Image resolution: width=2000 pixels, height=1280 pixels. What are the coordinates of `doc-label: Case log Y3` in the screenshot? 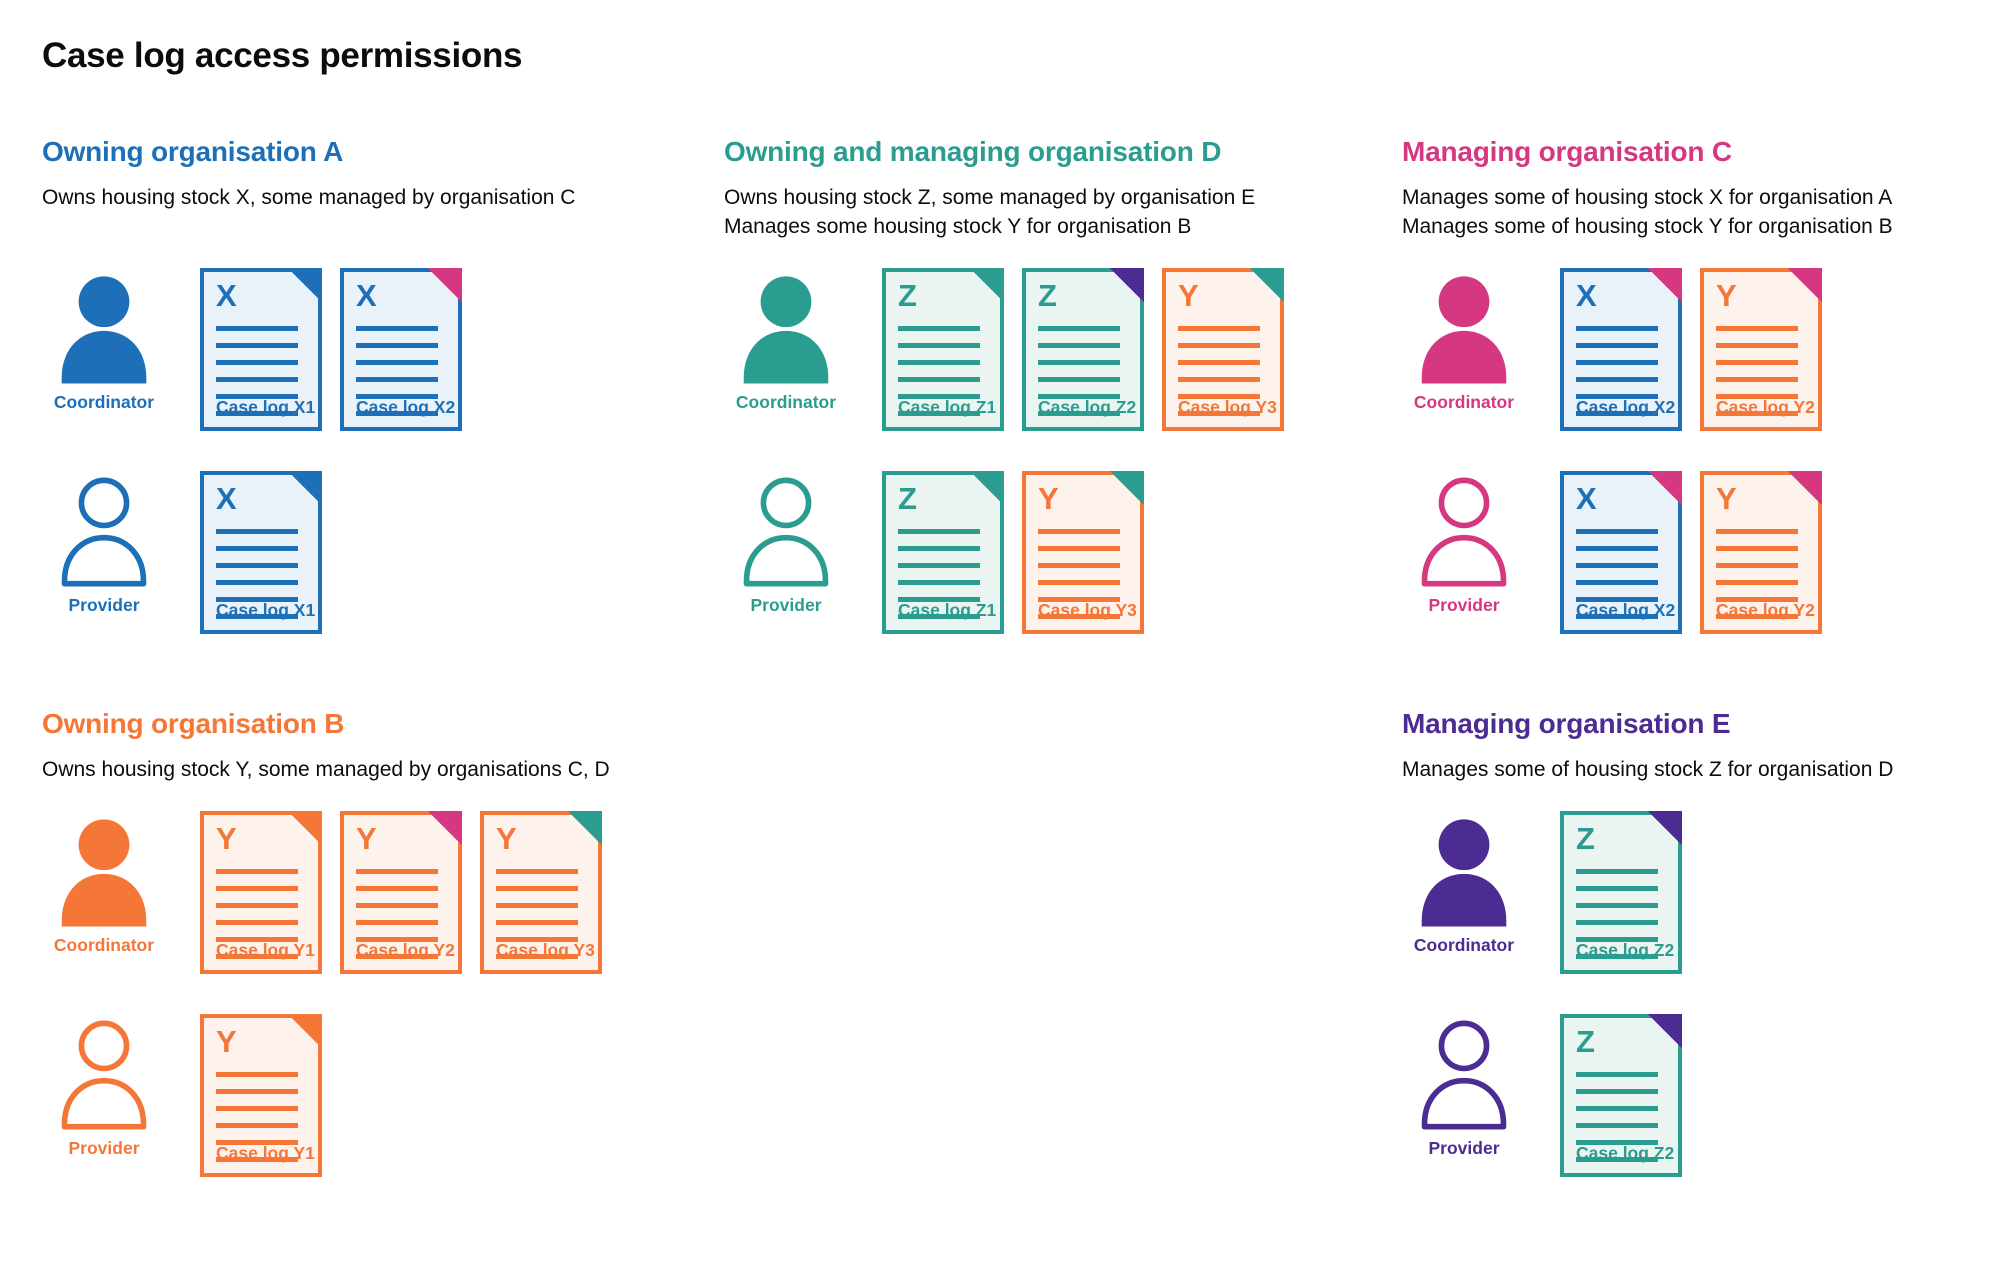 It's located at (1227, 407).